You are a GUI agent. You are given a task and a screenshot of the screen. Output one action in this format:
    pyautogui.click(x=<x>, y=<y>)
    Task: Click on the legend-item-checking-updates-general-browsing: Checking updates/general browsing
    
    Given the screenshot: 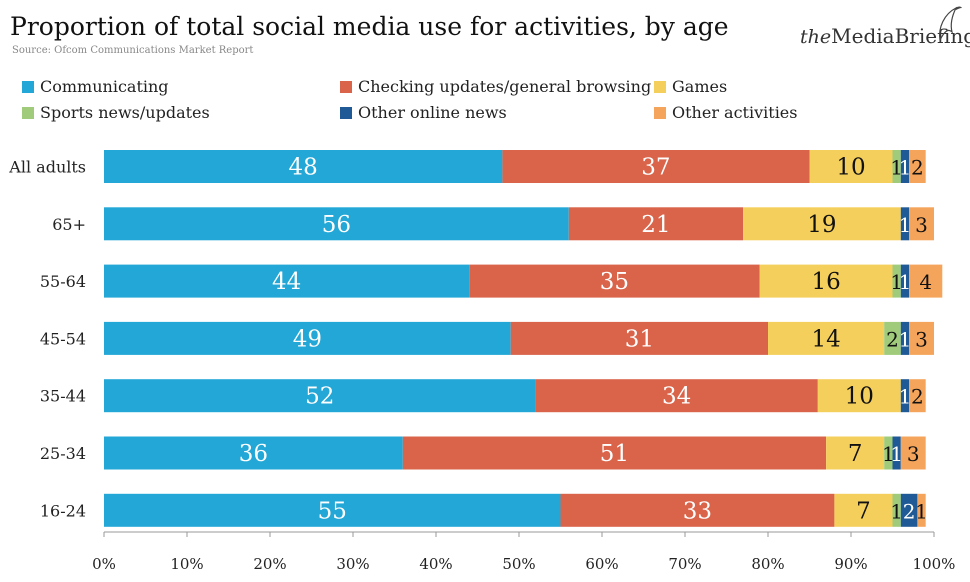 What is the action you would take?
    pyautogui.click(x=495, y=86)
    